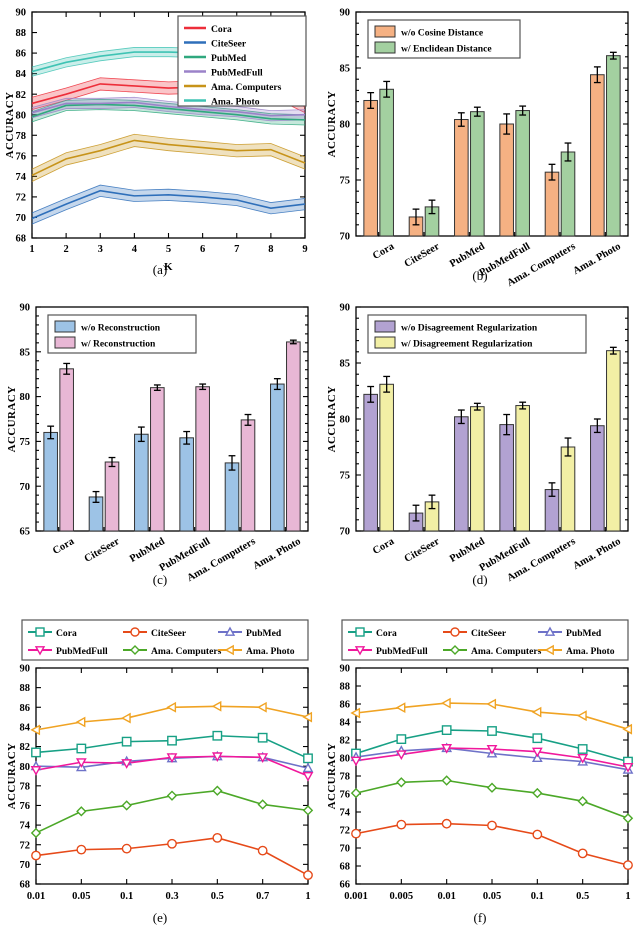  What do you see at coordinates (582, 896) in the screenshot?
I see `svg-text: 0.5` at bounding box center [582, 896].